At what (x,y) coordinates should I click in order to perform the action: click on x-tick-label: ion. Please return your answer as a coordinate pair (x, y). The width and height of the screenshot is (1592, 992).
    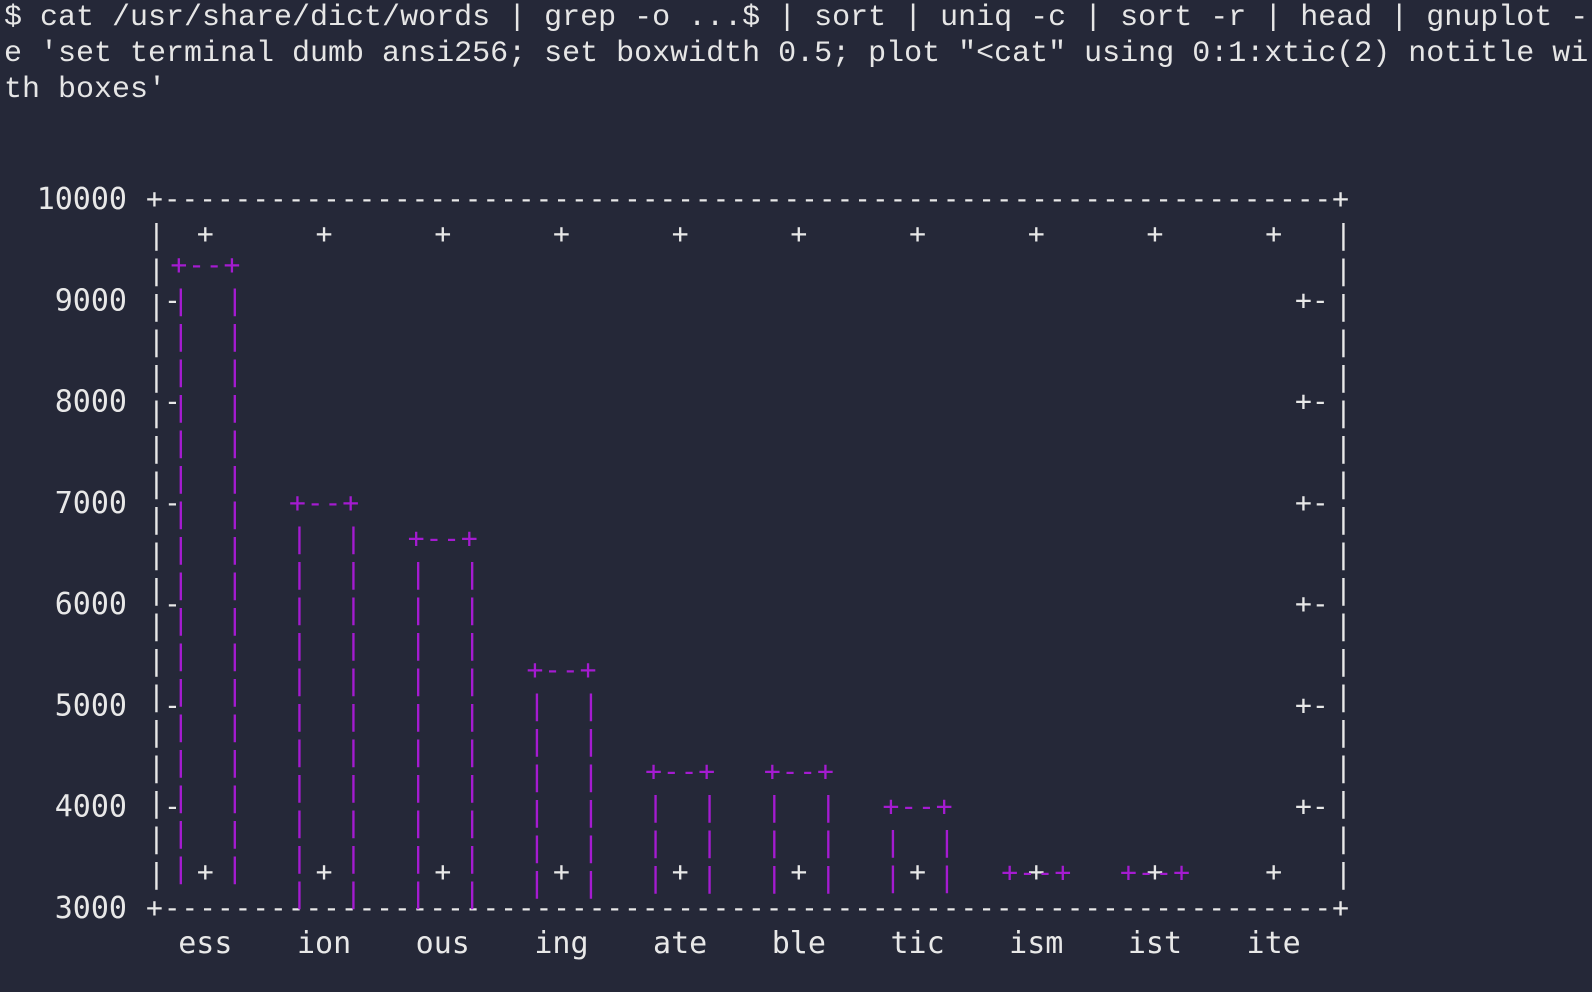
    Looking at the image, I should click on (324, 943).